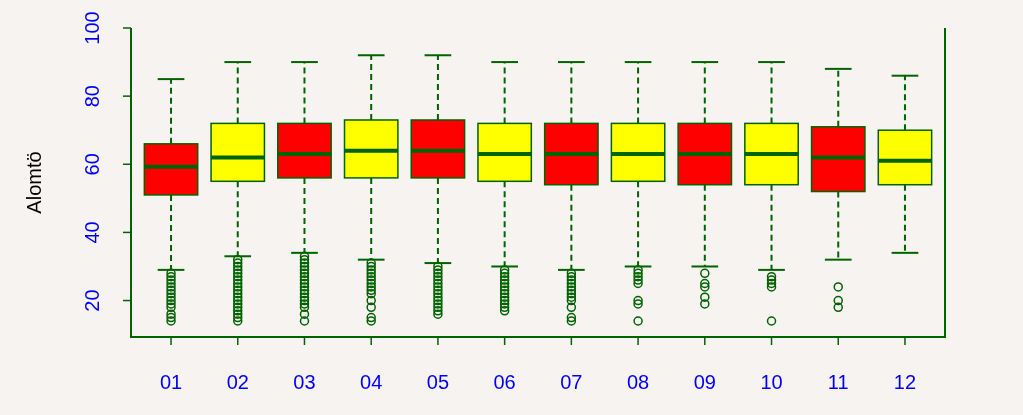 The height and width of the screenshot is (415, 1023). I want to click on x-tick-label: 08, so click(638, 382).